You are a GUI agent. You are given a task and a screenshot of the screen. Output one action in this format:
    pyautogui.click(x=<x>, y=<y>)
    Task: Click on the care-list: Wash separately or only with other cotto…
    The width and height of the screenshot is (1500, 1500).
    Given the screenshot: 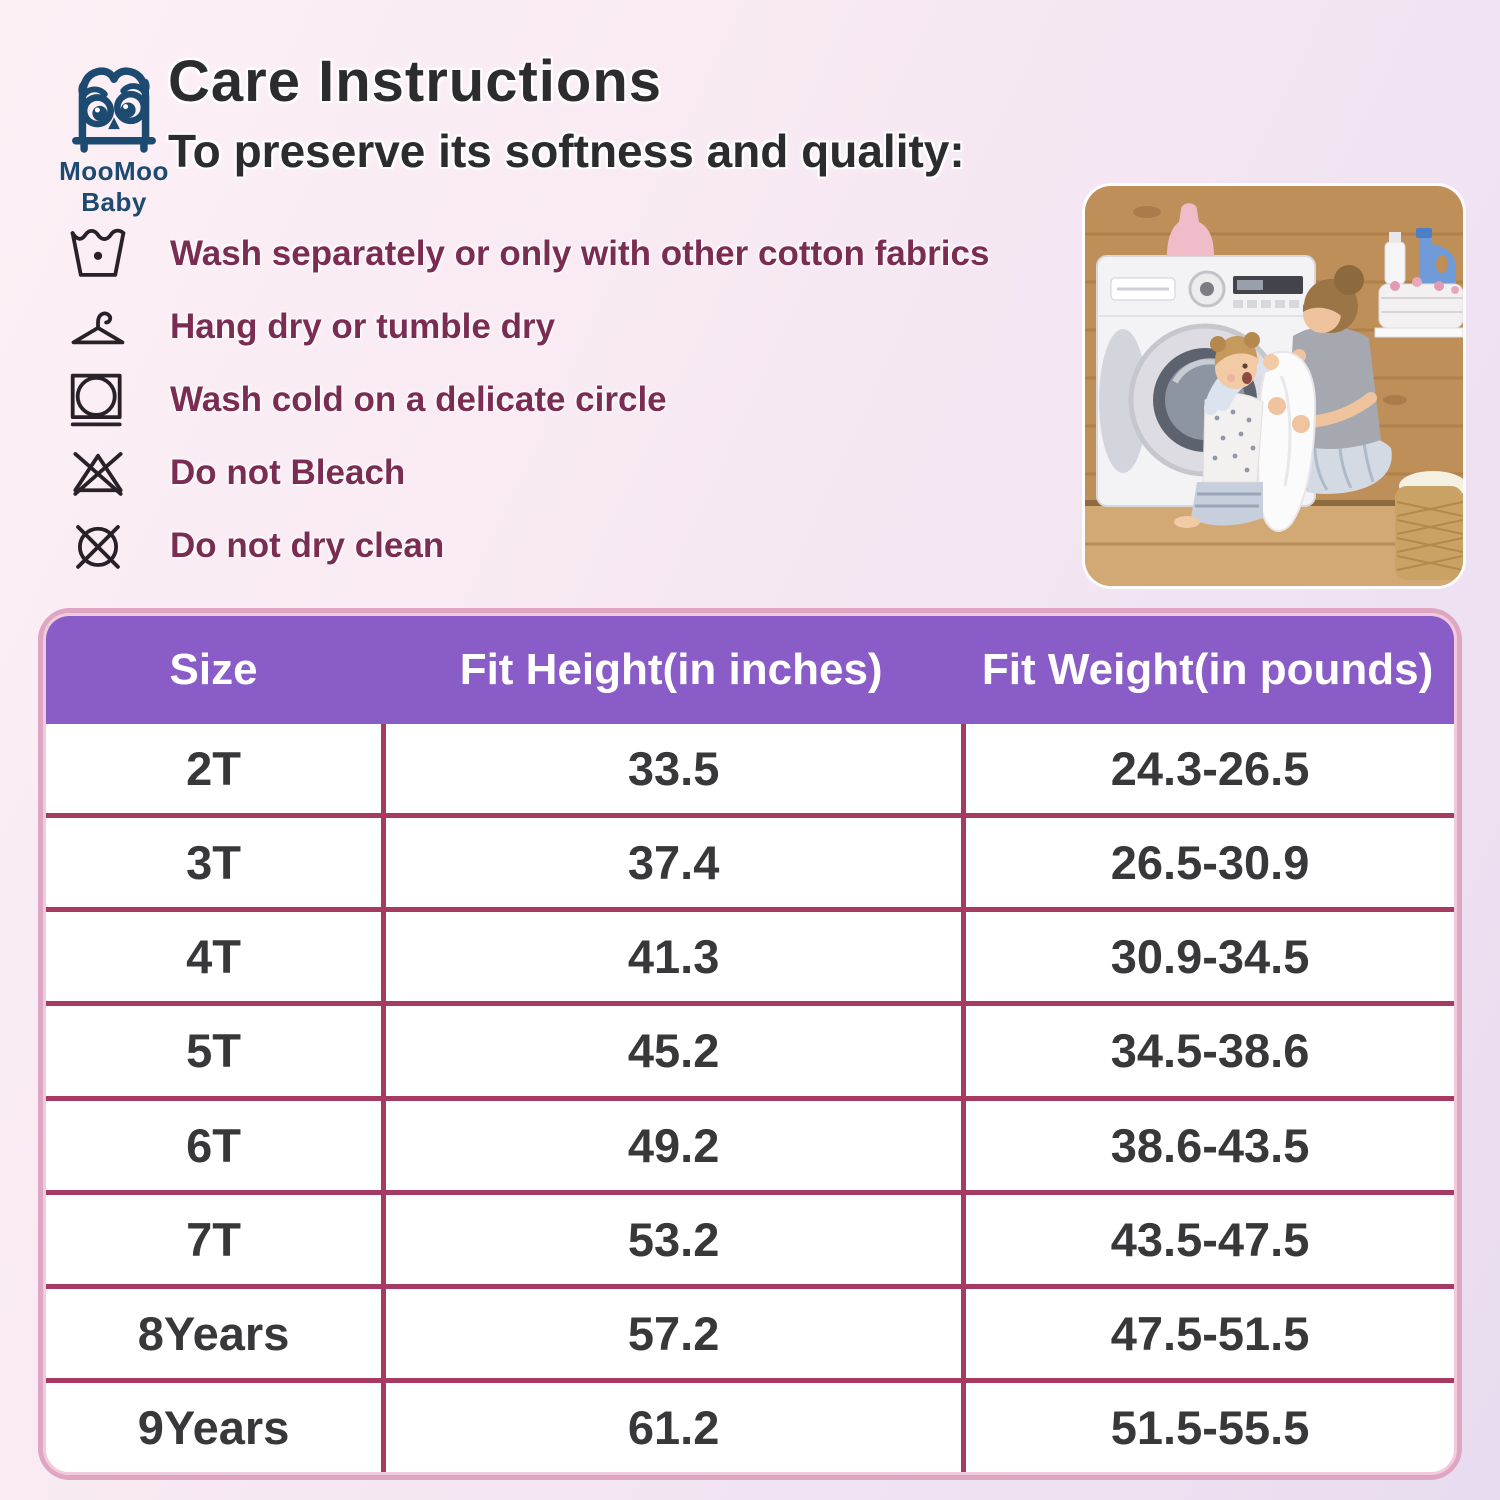 What is the action you would take?
    pyautogui.click(x=527, y=400)
    